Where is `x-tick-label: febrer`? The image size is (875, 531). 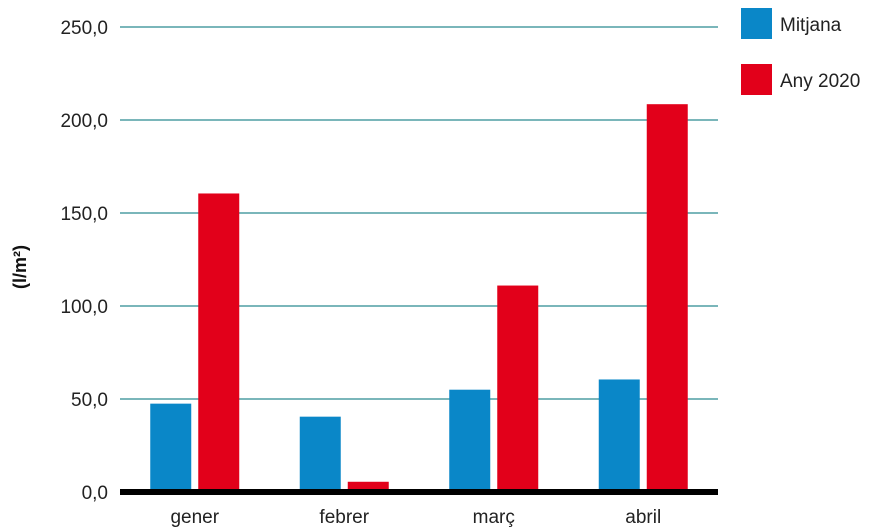
x-tick-label: febrer is located at coordinates (344, 517).